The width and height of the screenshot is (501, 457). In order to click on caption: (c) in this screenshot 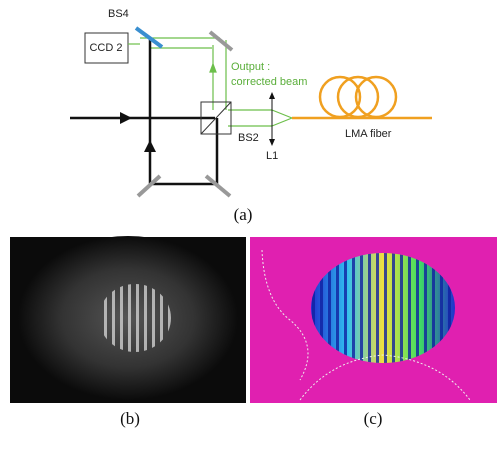, I will do `click(373, 418)`.